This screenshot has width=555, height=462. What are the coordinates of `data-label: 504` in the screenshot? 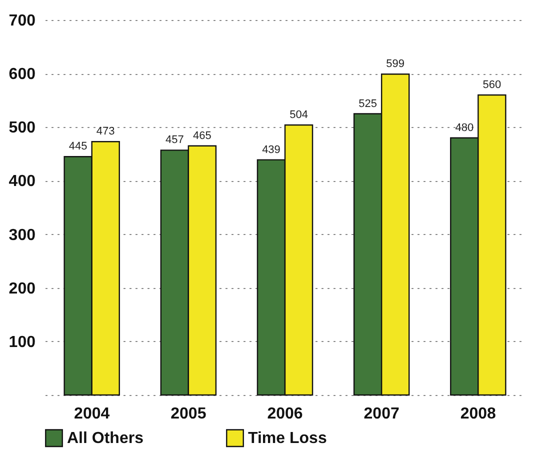 It's located at (299, 115).